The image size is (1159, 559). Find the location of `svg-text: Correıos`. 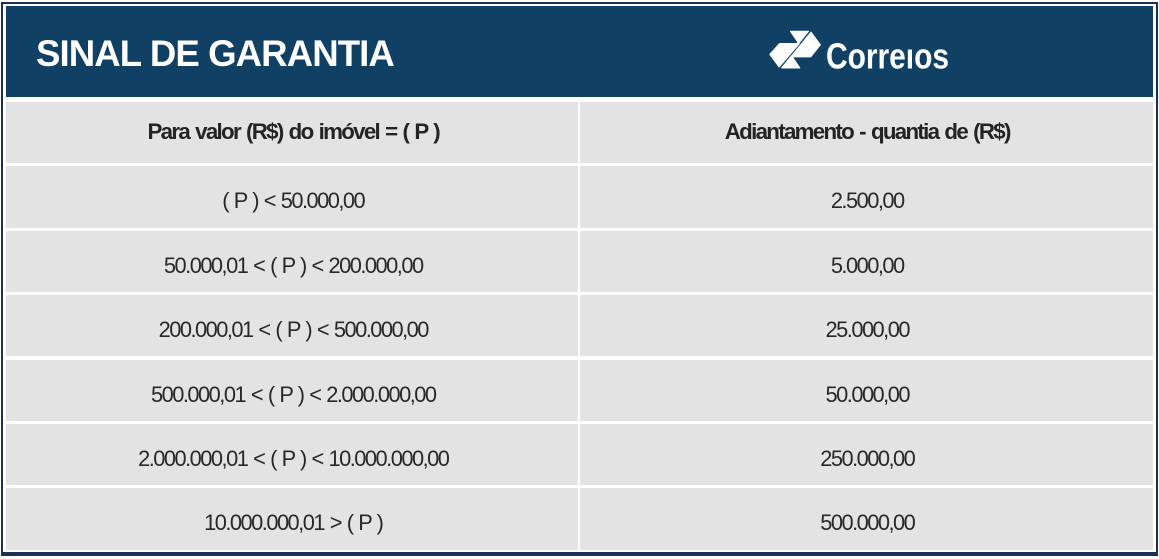

svg-text: Correıos is located at coordinates (887, 57).